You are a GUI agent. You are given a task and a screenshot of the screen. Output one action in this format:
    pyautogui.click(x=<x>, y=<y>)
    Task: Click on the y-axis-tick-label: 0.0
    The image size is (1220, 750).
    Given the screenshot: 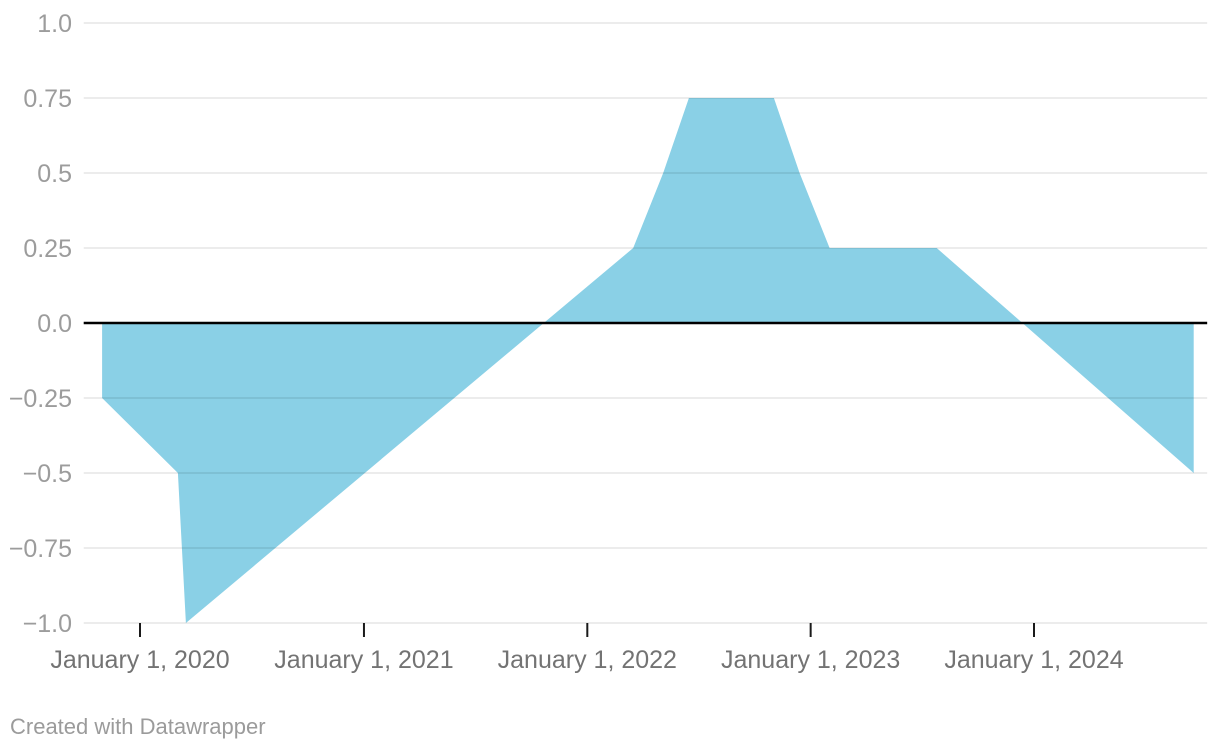 What is the action you would take?
    pyautogui.click(x=54, y=324)
    